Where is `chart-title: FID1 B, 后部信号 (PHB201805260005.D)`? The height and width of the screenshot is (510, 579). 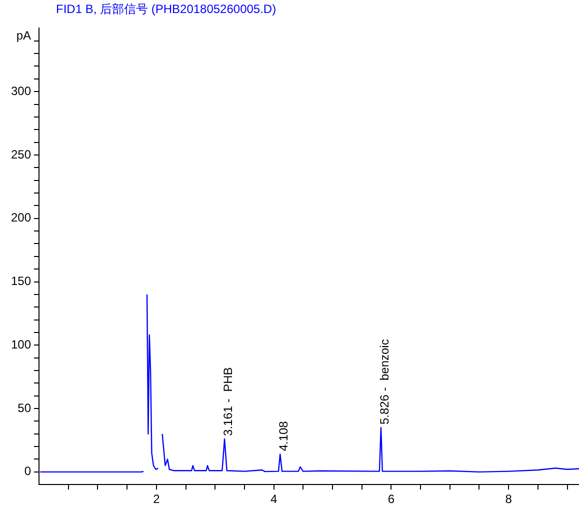
chart-title: FID1 B, 后部信号 (PHB201805260005.D) is located at coordinates (166, 9).